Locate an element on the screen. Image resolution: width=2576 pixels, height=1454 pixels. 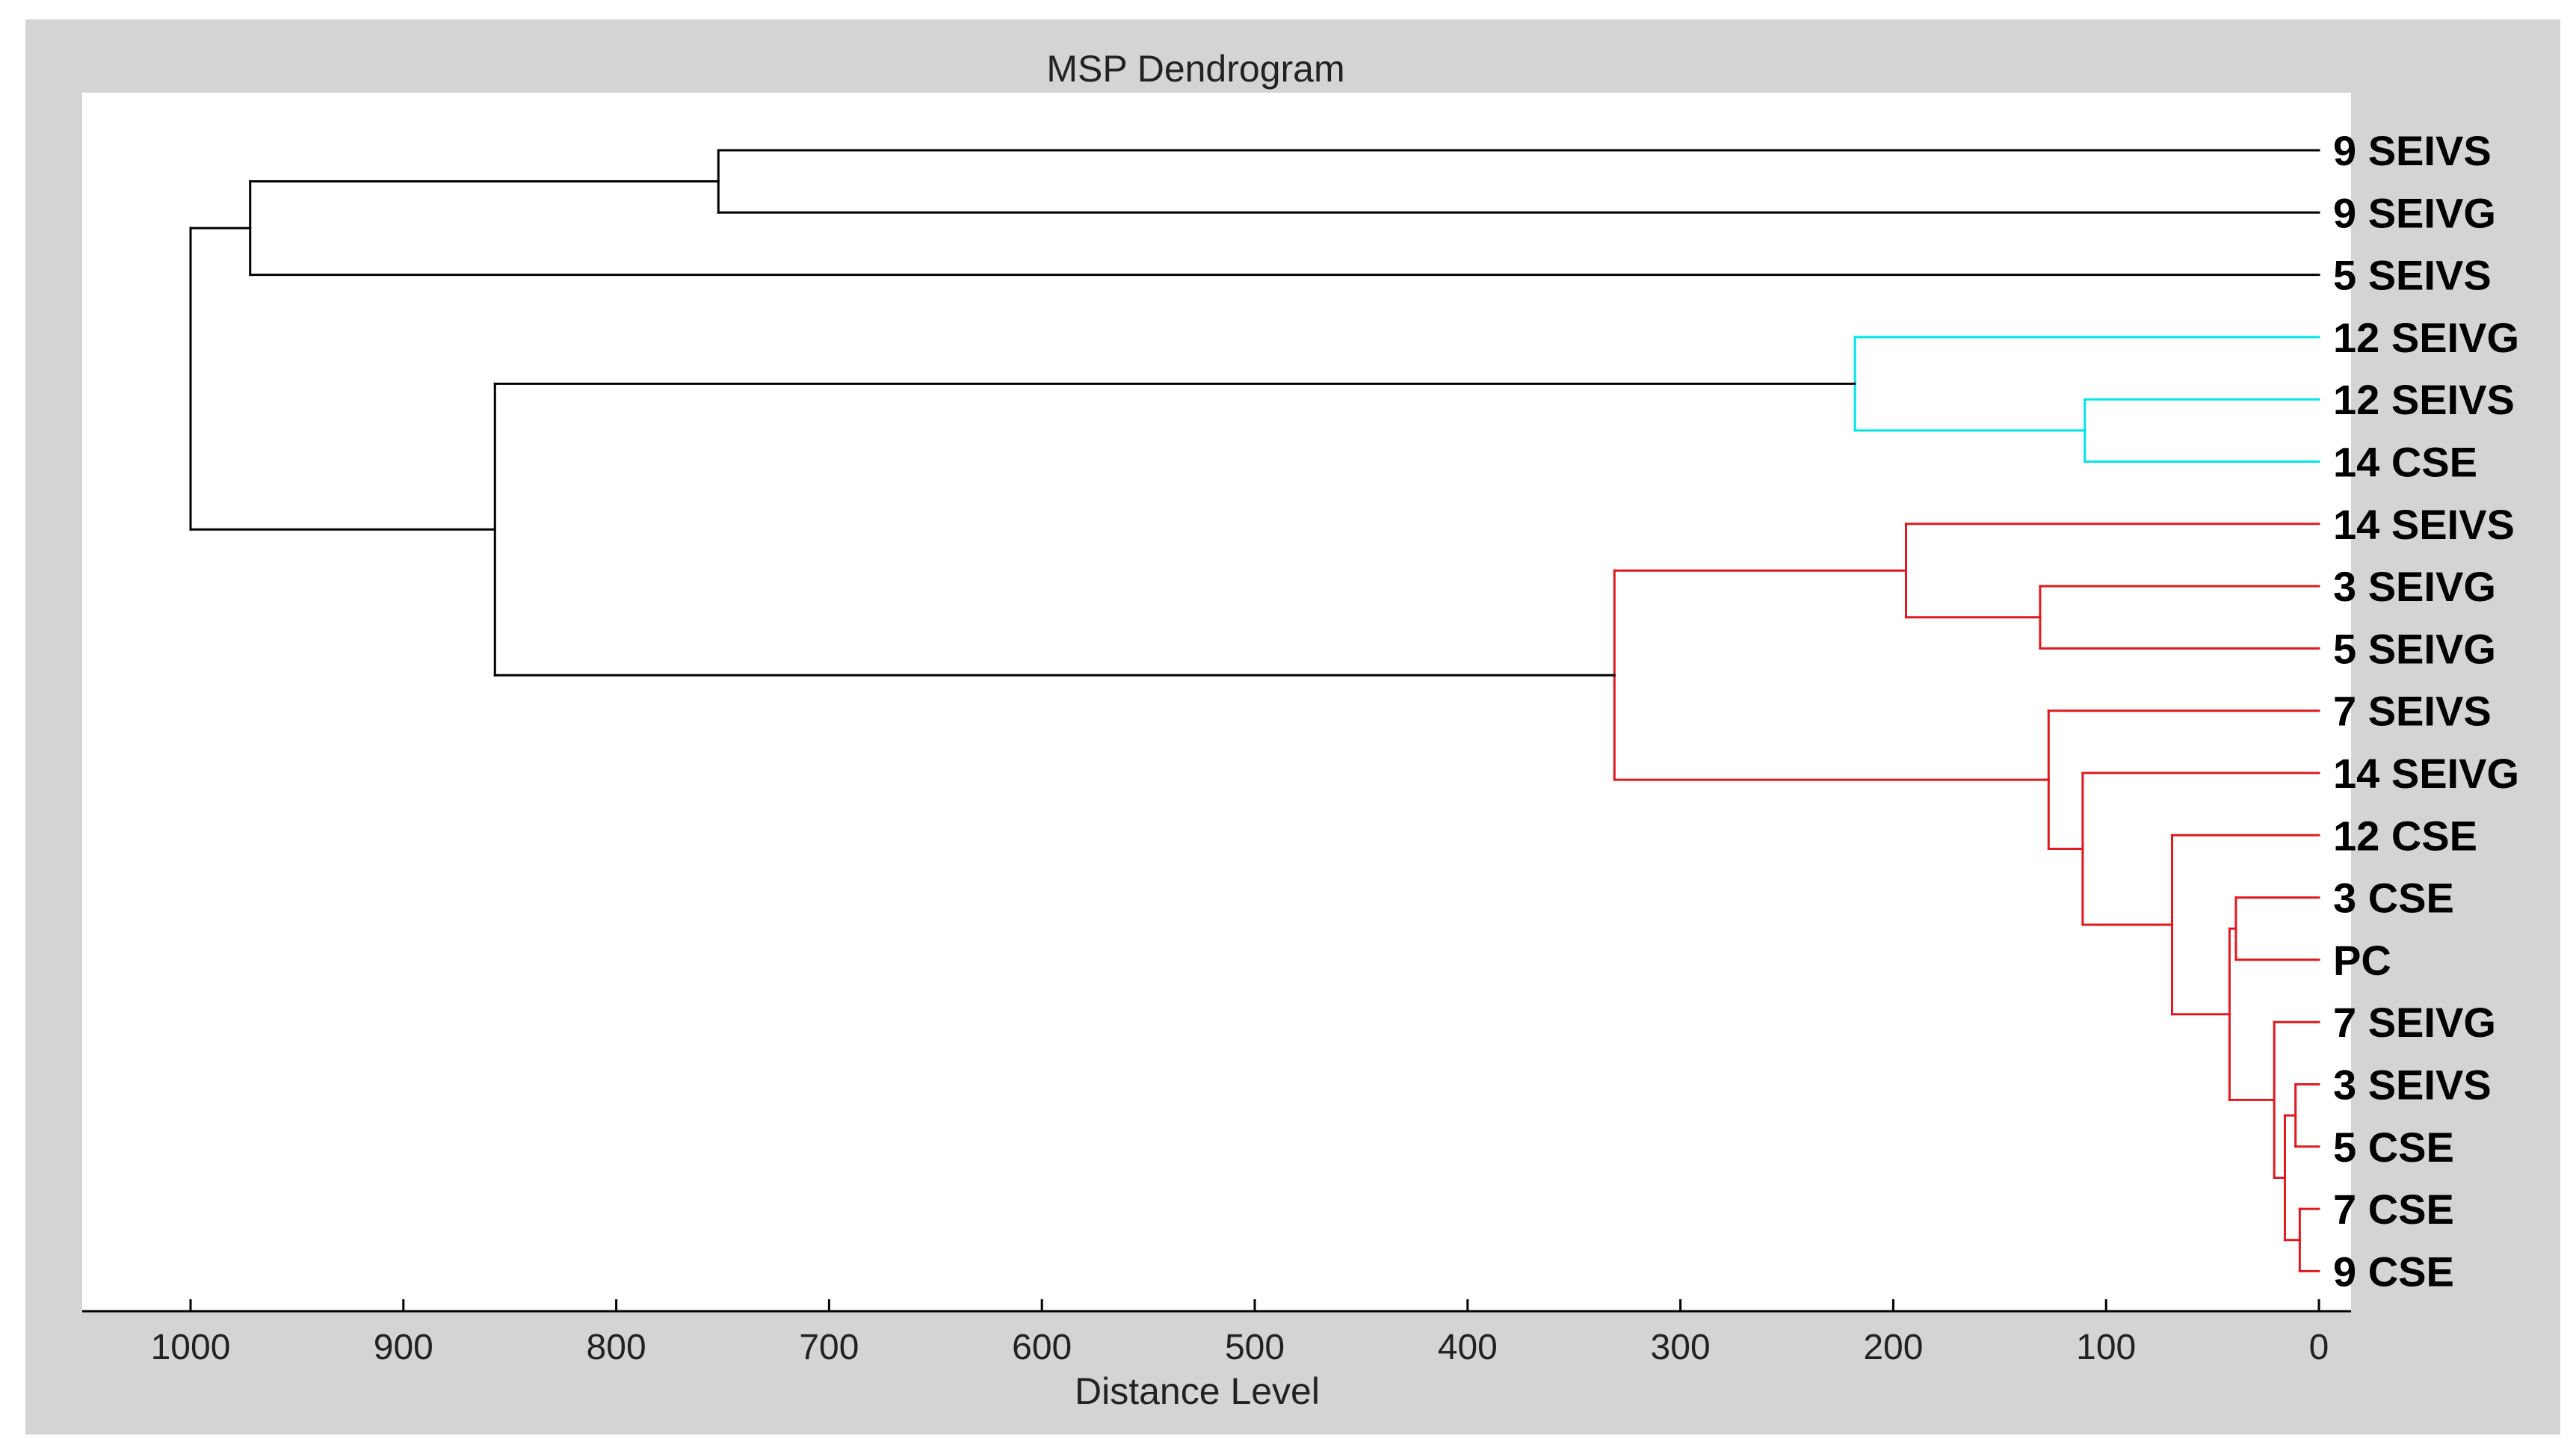
x-tick-label: 400 is located at coordinates (1468, 1348).